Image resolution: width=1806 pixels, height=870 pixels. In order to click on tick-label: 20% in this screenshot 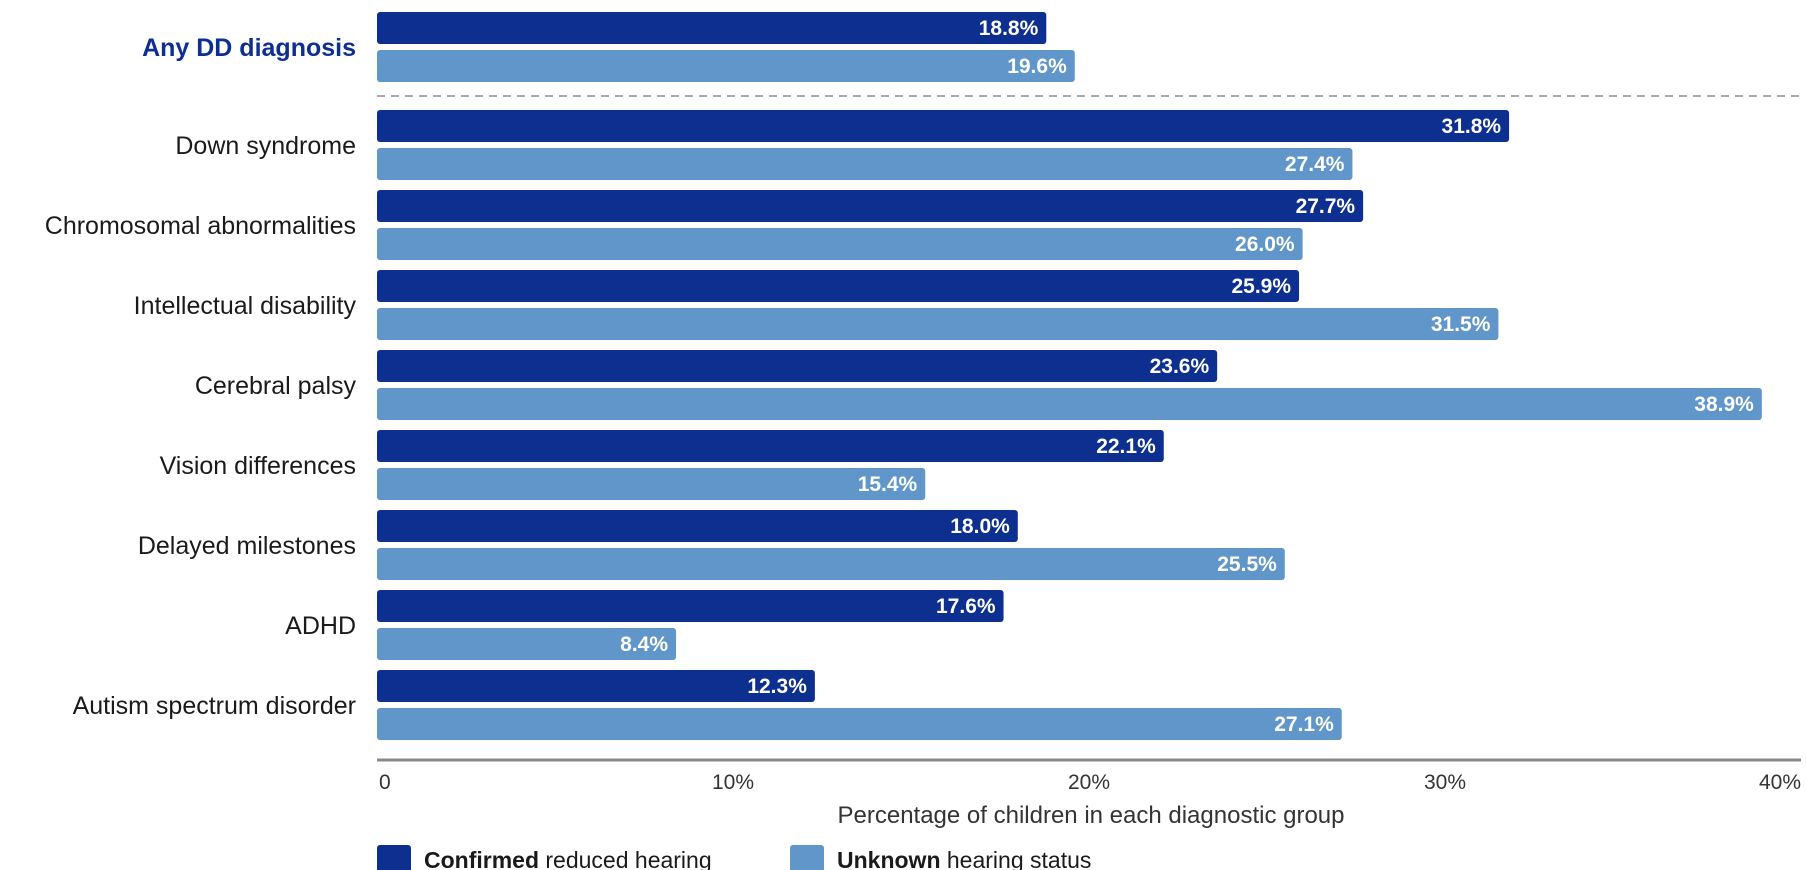, I will do `click(1089, 782)`.